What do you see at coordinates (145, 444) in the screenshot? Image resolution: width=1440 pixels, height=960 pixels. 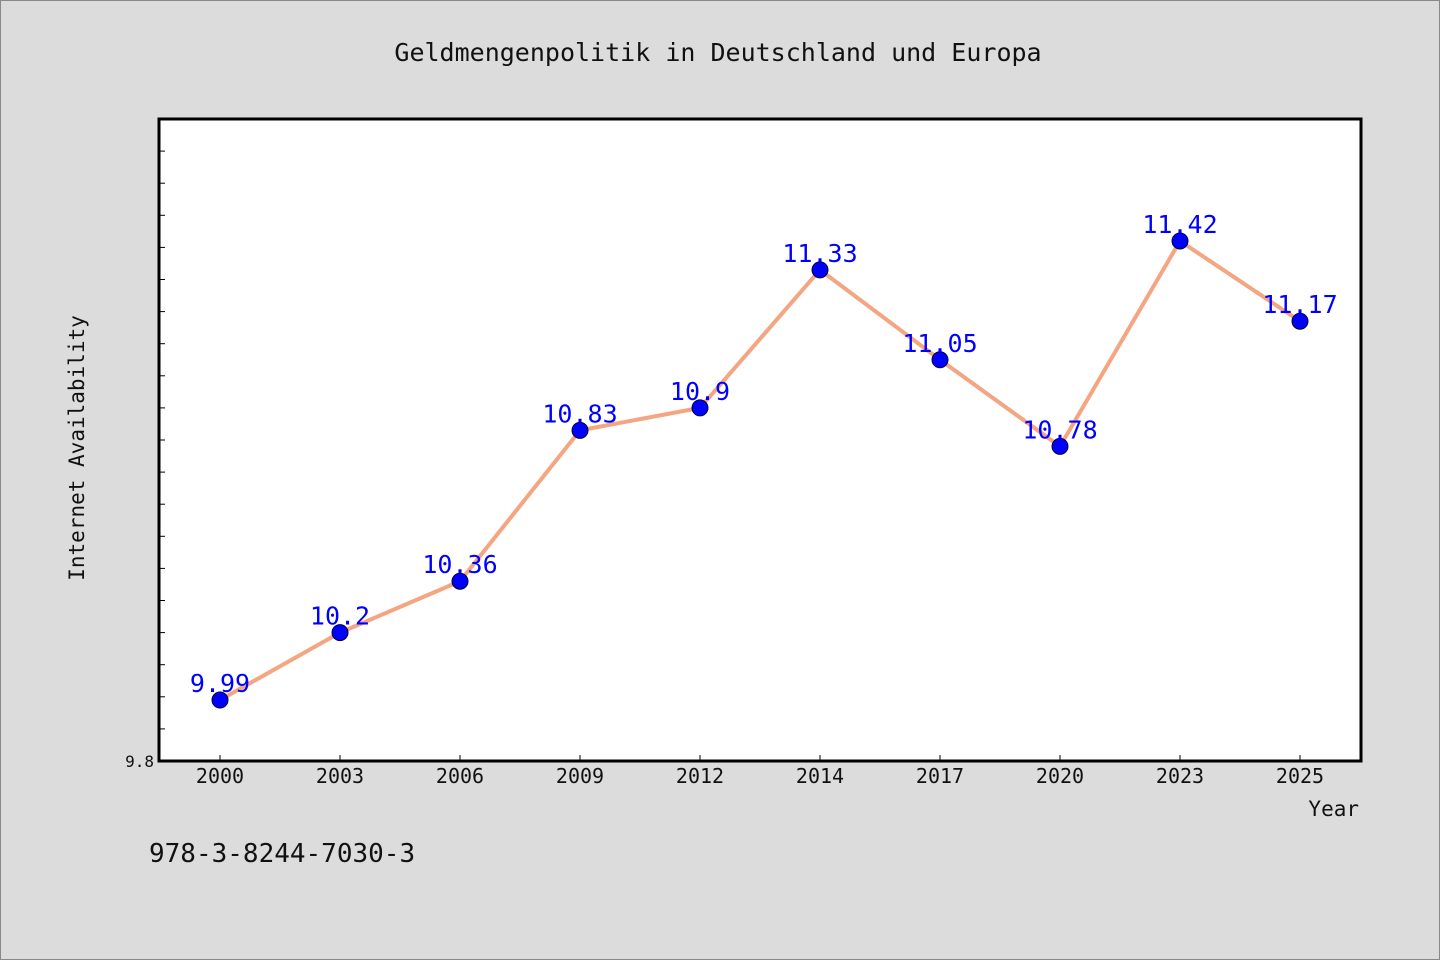 I see `y-axis-ticks: 9.8` at bounding box center [145, 444].